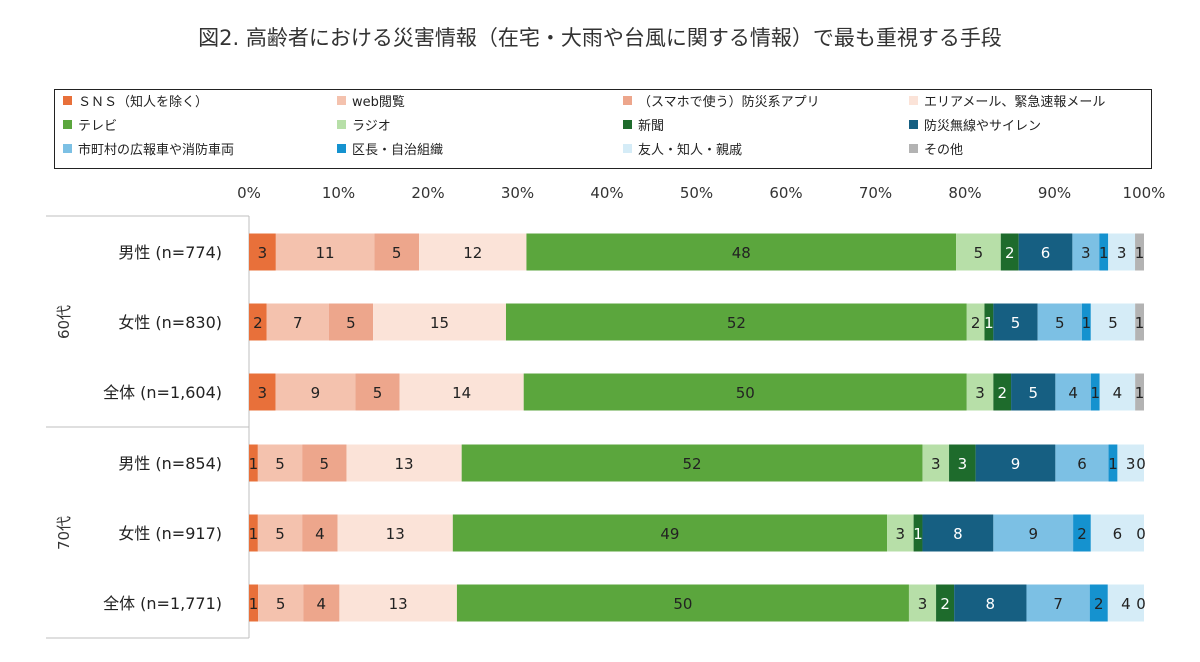  What do you see at coordinates (64, 533) in the screenshot?
I see `group-label: 70代` at bounding box center [64, 533].